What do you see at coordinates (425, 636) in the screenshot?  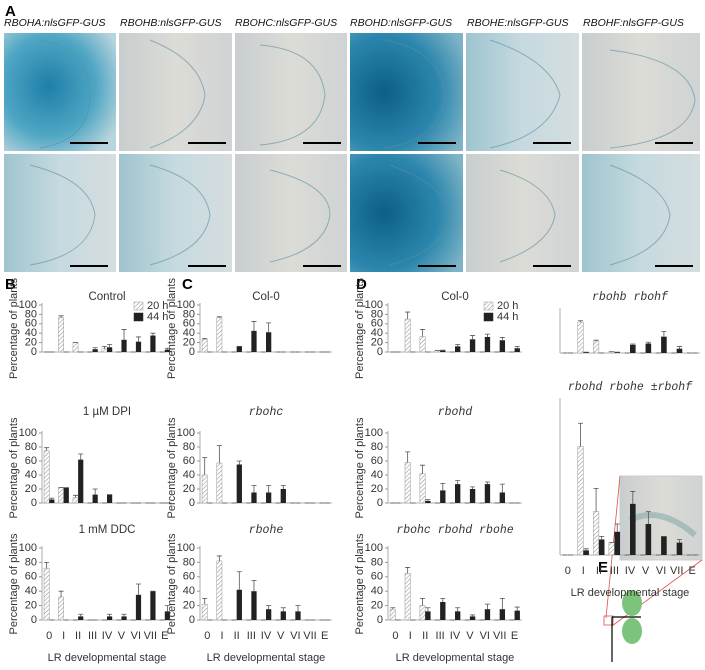 I see `x-tick-label: II` at bounding box center [425, 636].